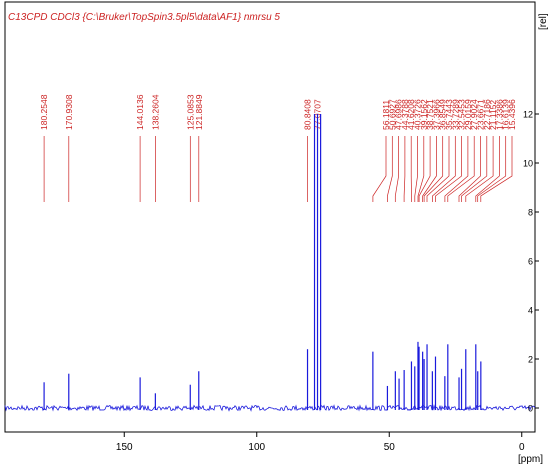 Image resolution: width=550 pixels, height=467 pixels. What do you see at coordinates (522, 447) in the screenshot?
I see `x-tick-label: 0` at bounding box center [522, 447].